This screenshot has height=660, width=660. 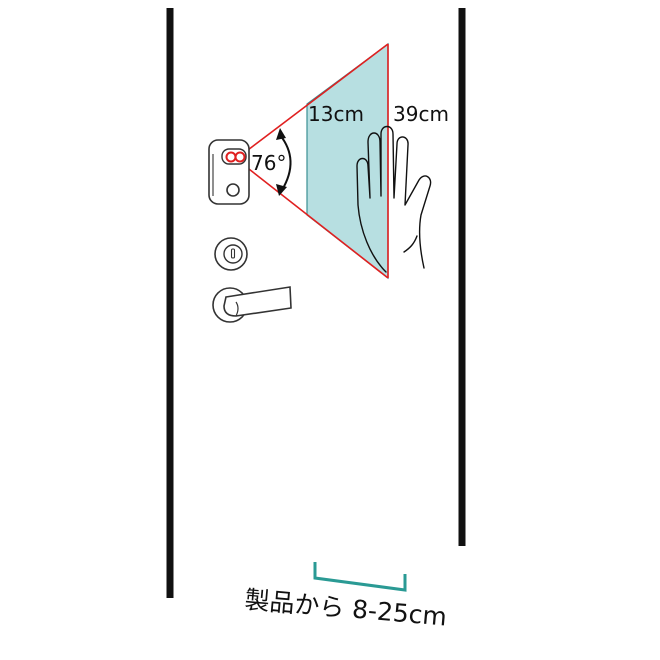 I want to click on angle-label: 76°, so click(x=268, y=163).